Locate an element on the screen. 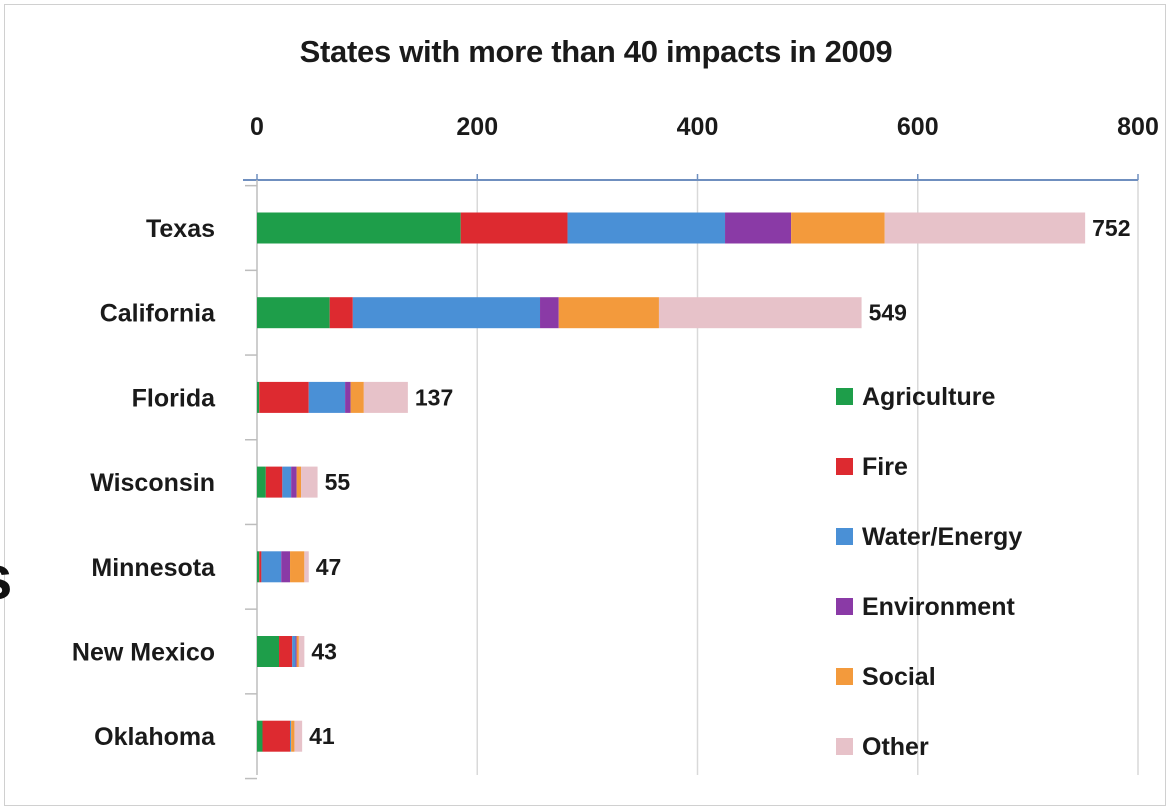  total-label: 43 is located at coordinates (324, 652).